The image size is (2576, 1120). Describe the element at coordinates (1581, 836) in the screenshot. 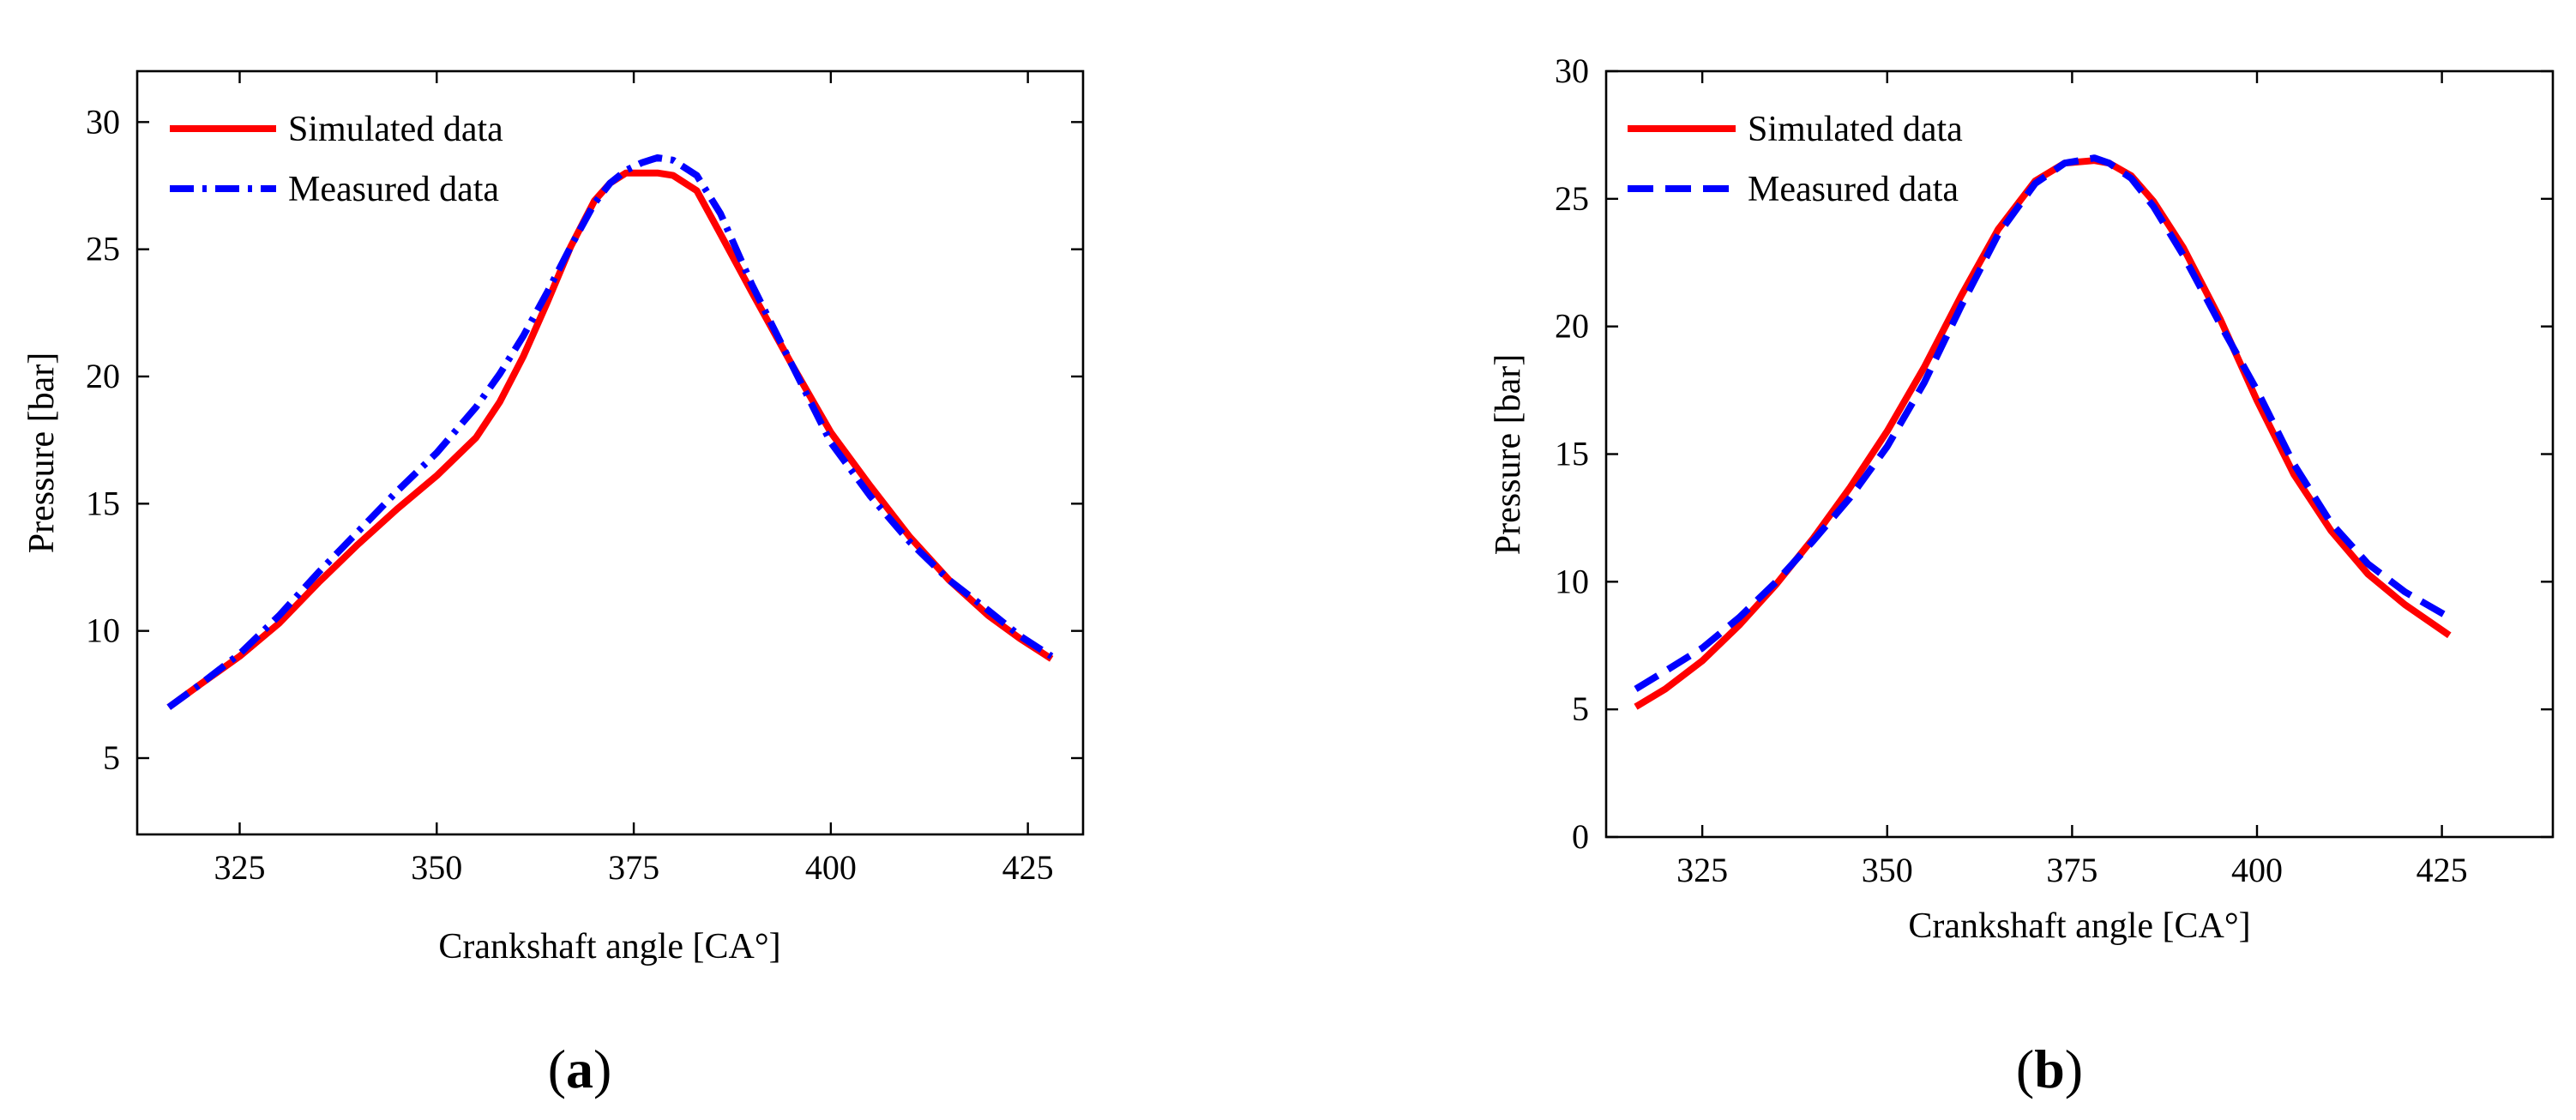

I see `y-tick-label: 0` at that location.